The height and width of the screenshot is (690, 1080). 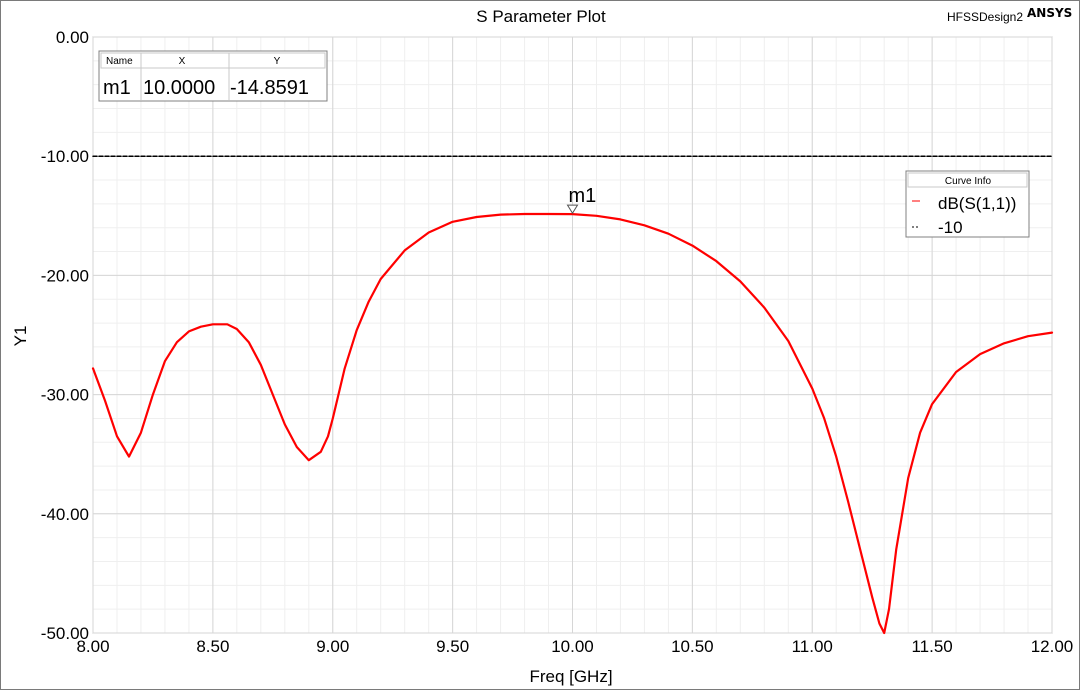 I want to click on brand-logo: ANSYS, so click(x=1049, y=13).